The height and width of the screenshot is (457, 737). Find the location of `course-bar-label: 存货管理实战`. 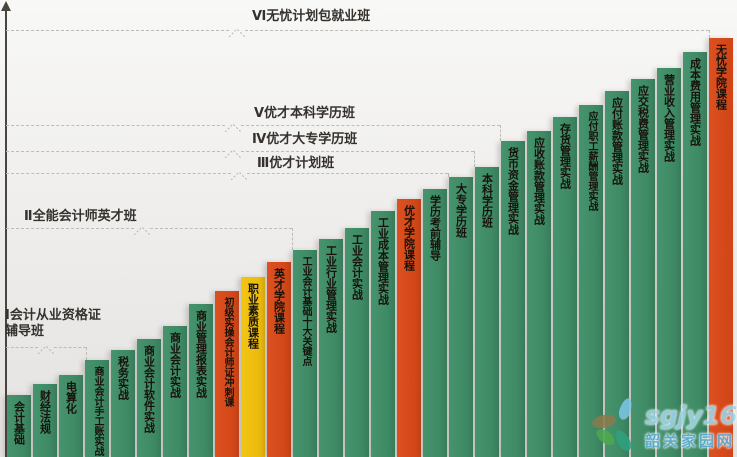

course-bar-label: 存货管理实战 is located at coordinates (565, 156).